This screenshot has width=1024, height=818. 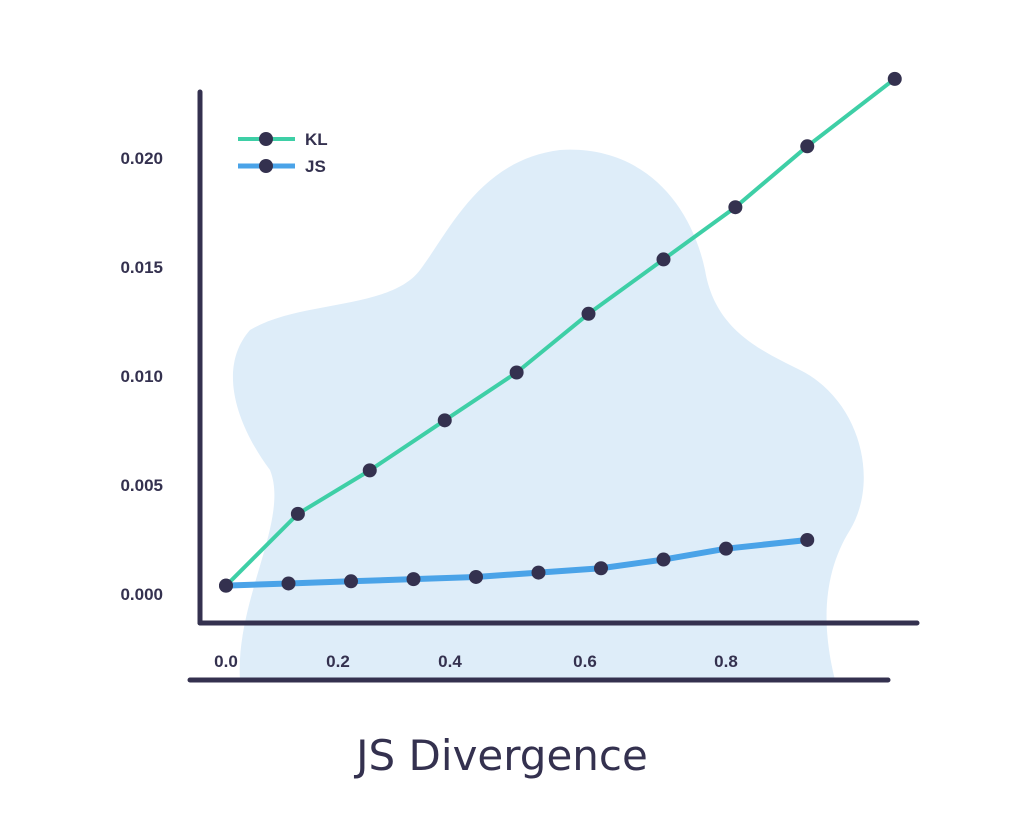 I want to click on x-tick-label: 0.6, so click(x=585, y=661).